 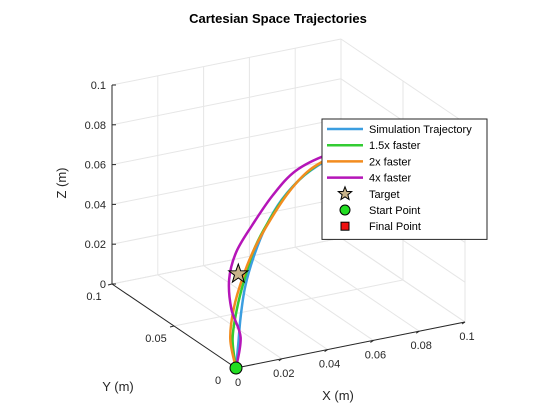 What do you see at coordinates (329, 365) in the screenshot?
I see `x-tick-label: 0.04` at bounding box center [329, 365].